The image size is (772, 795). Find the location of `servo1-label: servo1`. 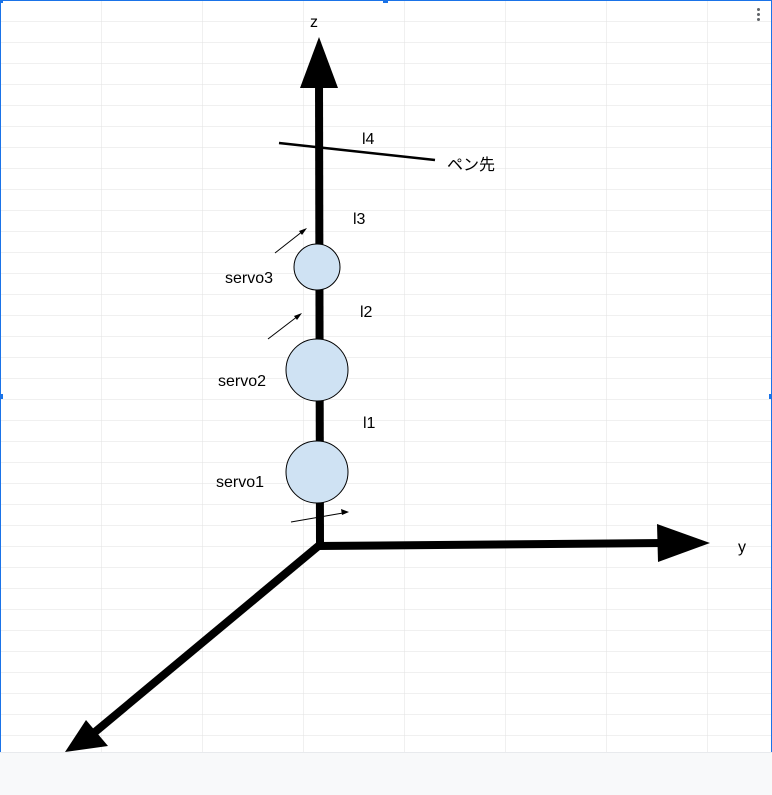

servo1-label: servo1 is located at coordinates (240, 482).